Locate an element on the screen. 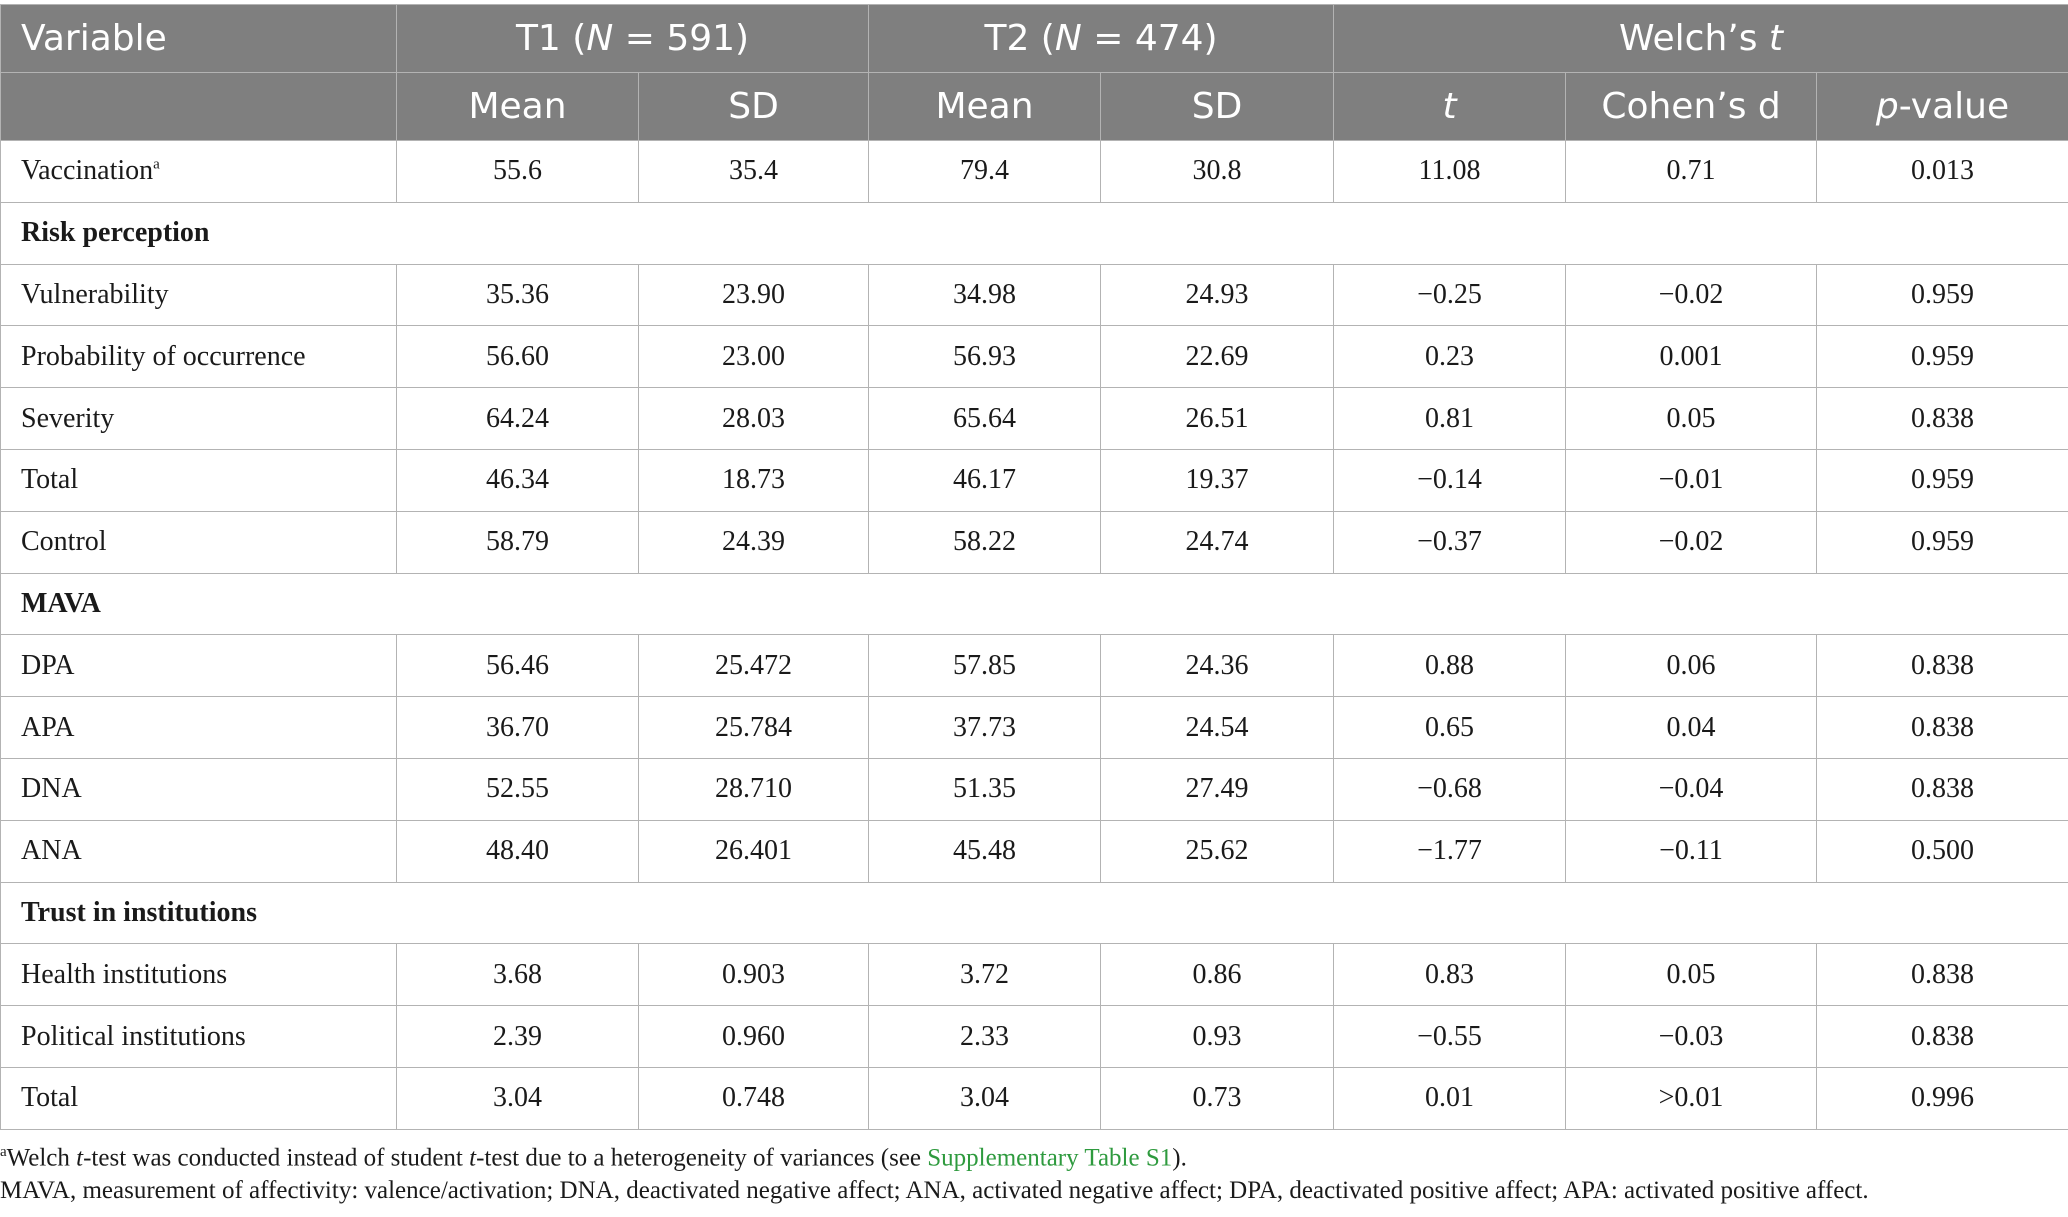 This screenshot has width=2068, height=1217. section-label: MAVA is located at coordinates (1034, 604).